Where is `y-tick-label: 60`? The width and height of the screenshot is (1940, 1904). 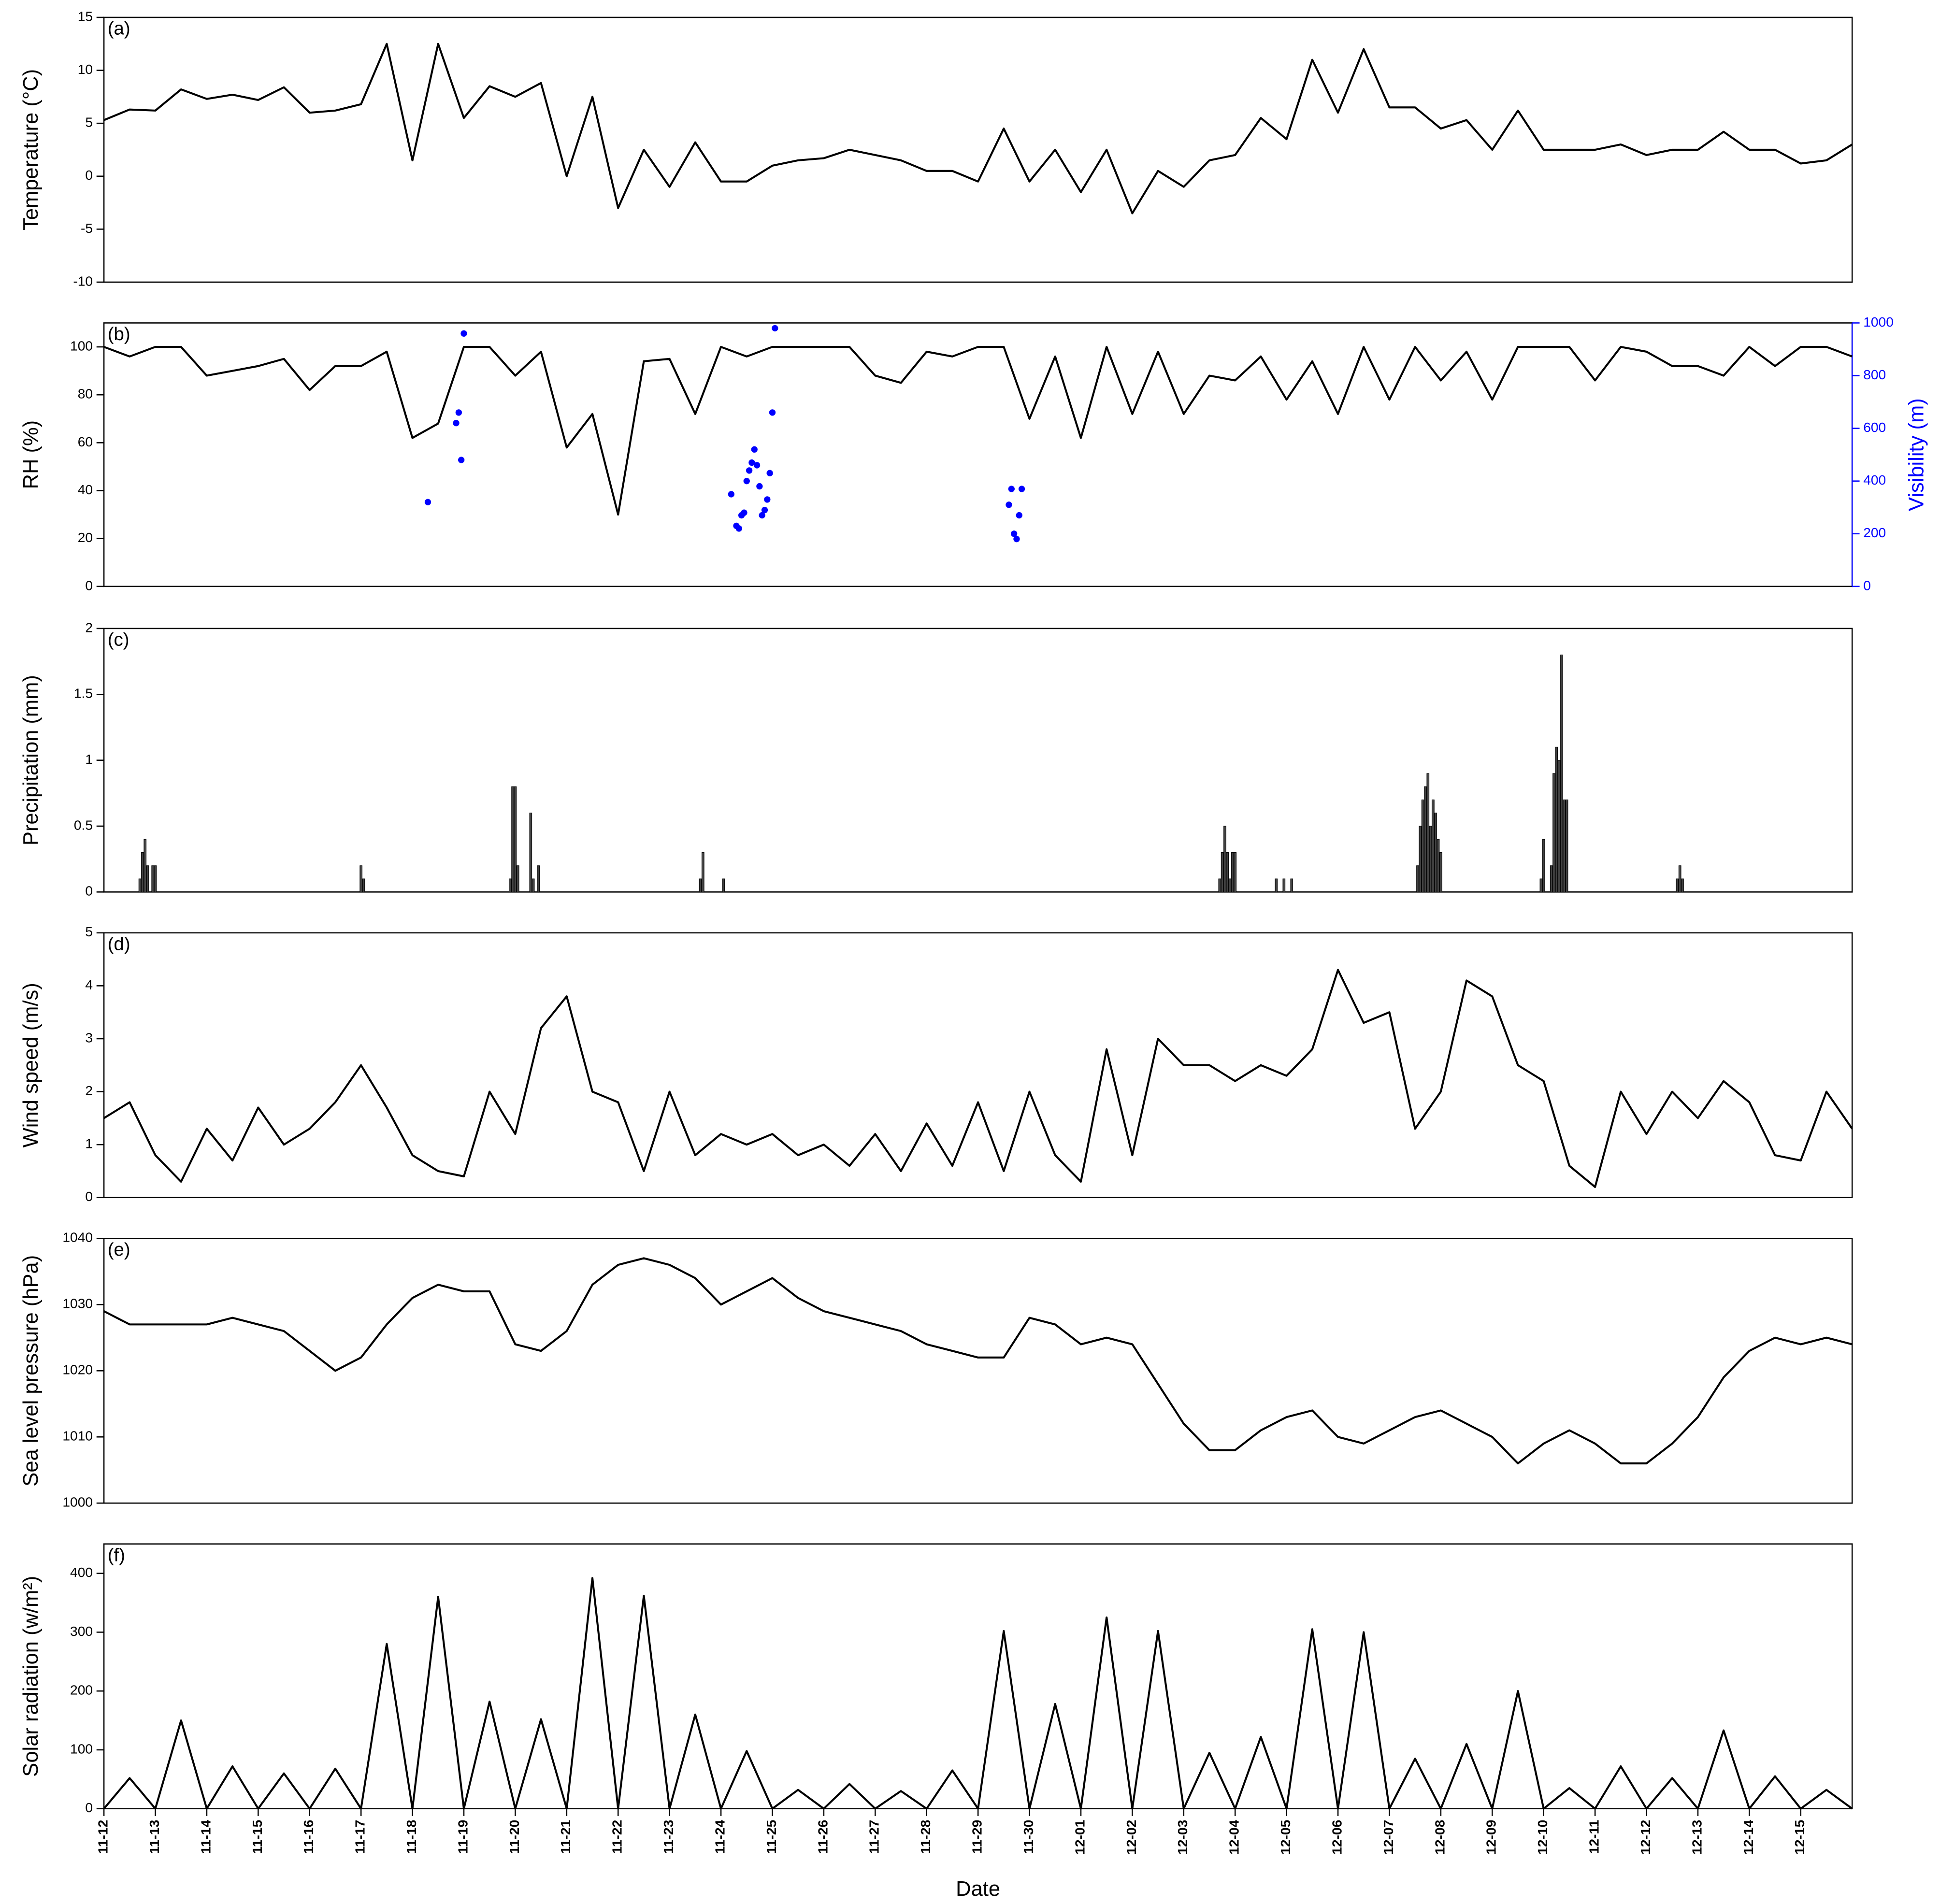
y-tick-label: 60 is located at coordinates (86, 441).